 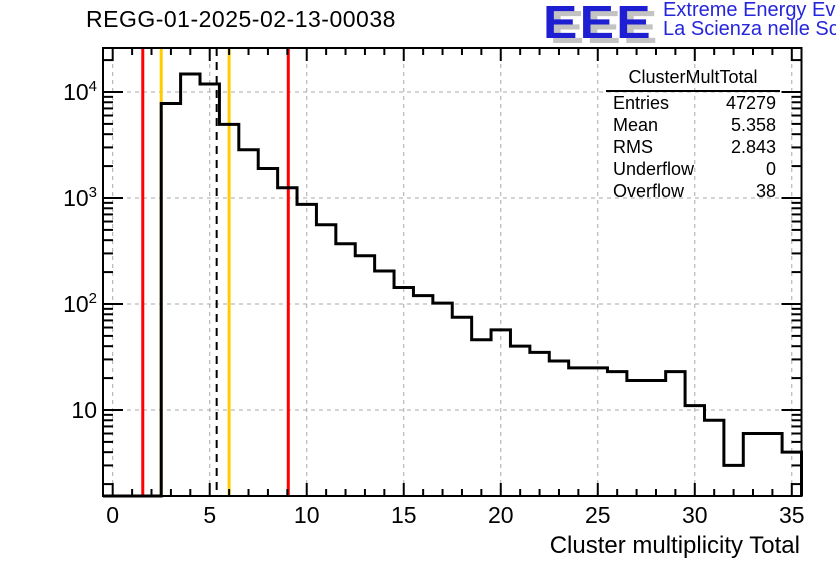 I want to click on stats-value: 47279, so click(x=750, y=103).